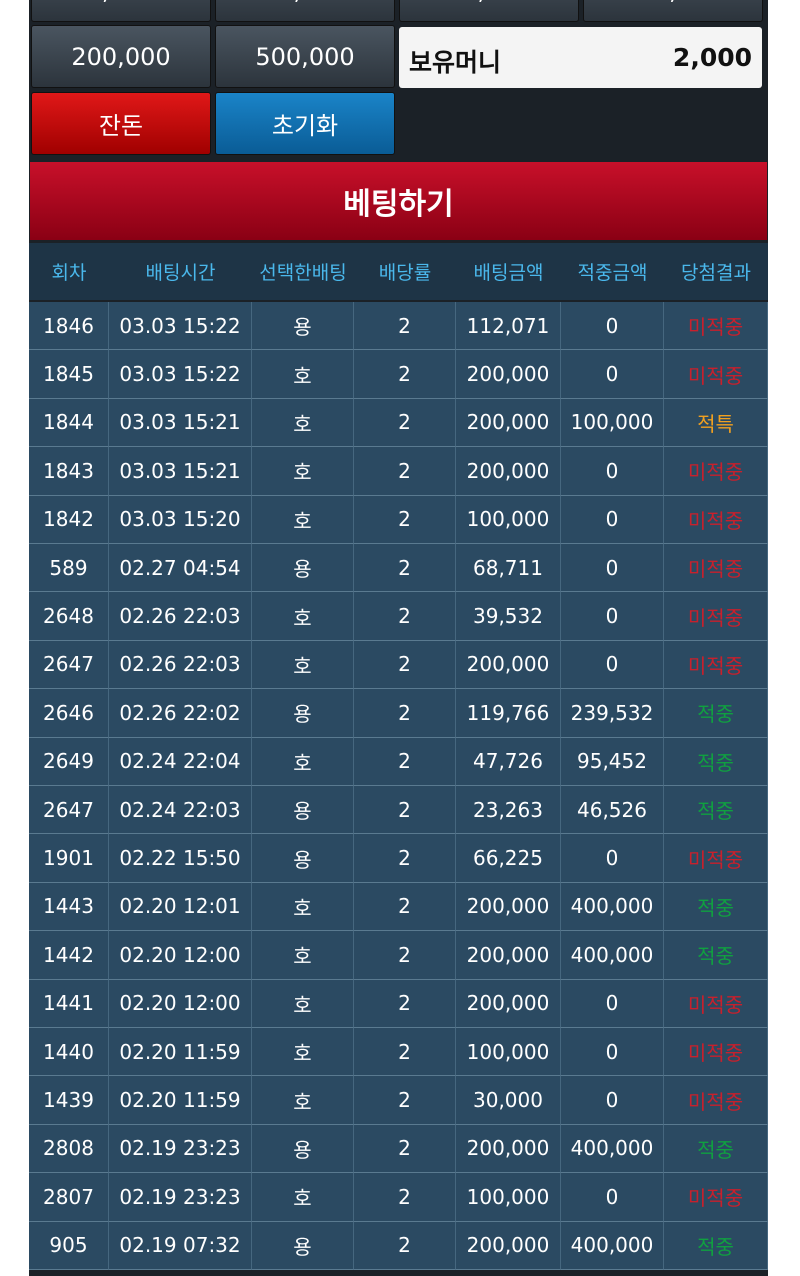 This screenshot has width=800, height=1276. I want to click on table-cell: 905, so click(69, 1245).